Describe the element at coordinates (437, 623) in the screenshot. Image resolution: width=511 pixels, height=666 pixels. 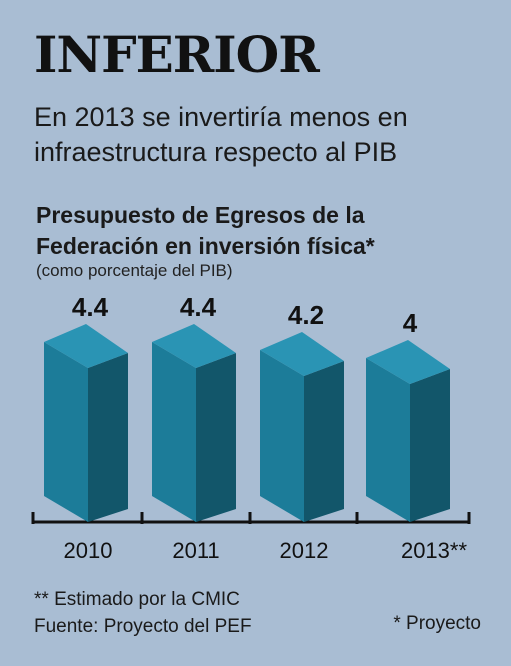
I see `footnote-project: * Proyecto` at that location.